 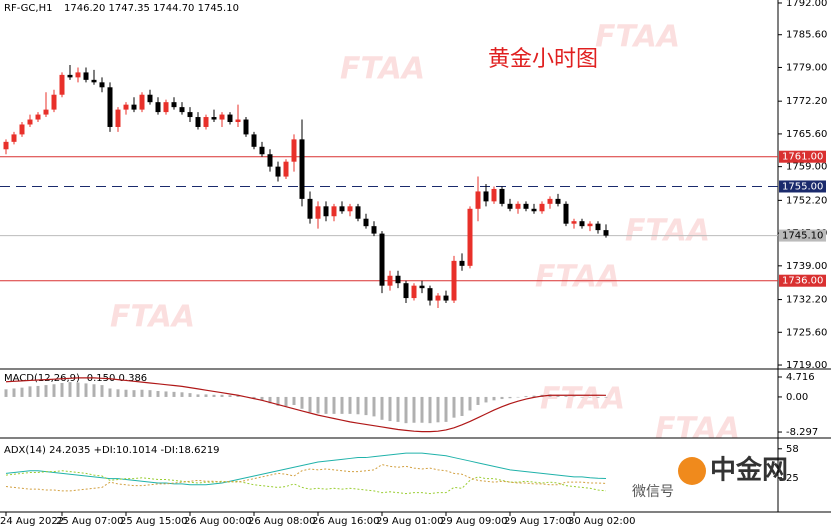 What do you see at coordinates (32, 521) in the screenshot?
I see `x-tick-label: 24 Aug 2022` at bounding box center [32, 521].